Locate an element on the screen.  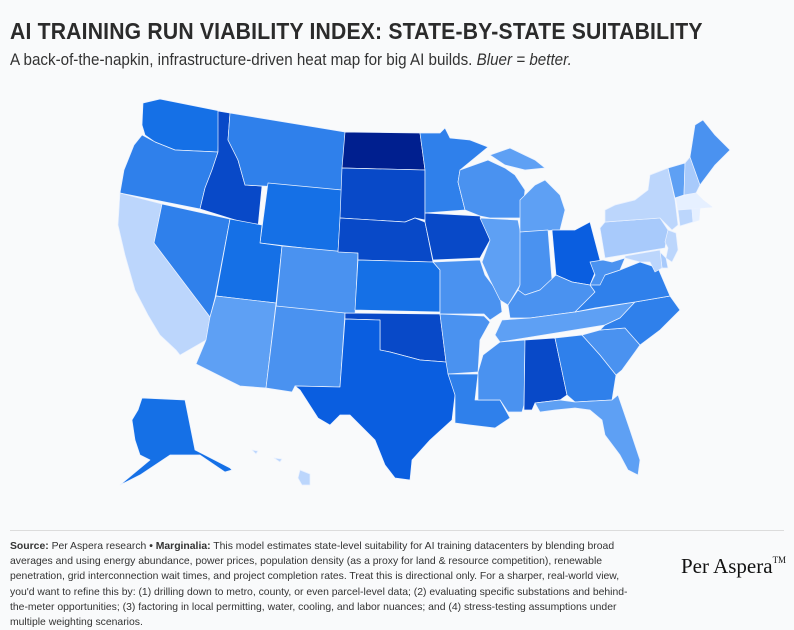
state-ct is located at coordinates (685, 217).